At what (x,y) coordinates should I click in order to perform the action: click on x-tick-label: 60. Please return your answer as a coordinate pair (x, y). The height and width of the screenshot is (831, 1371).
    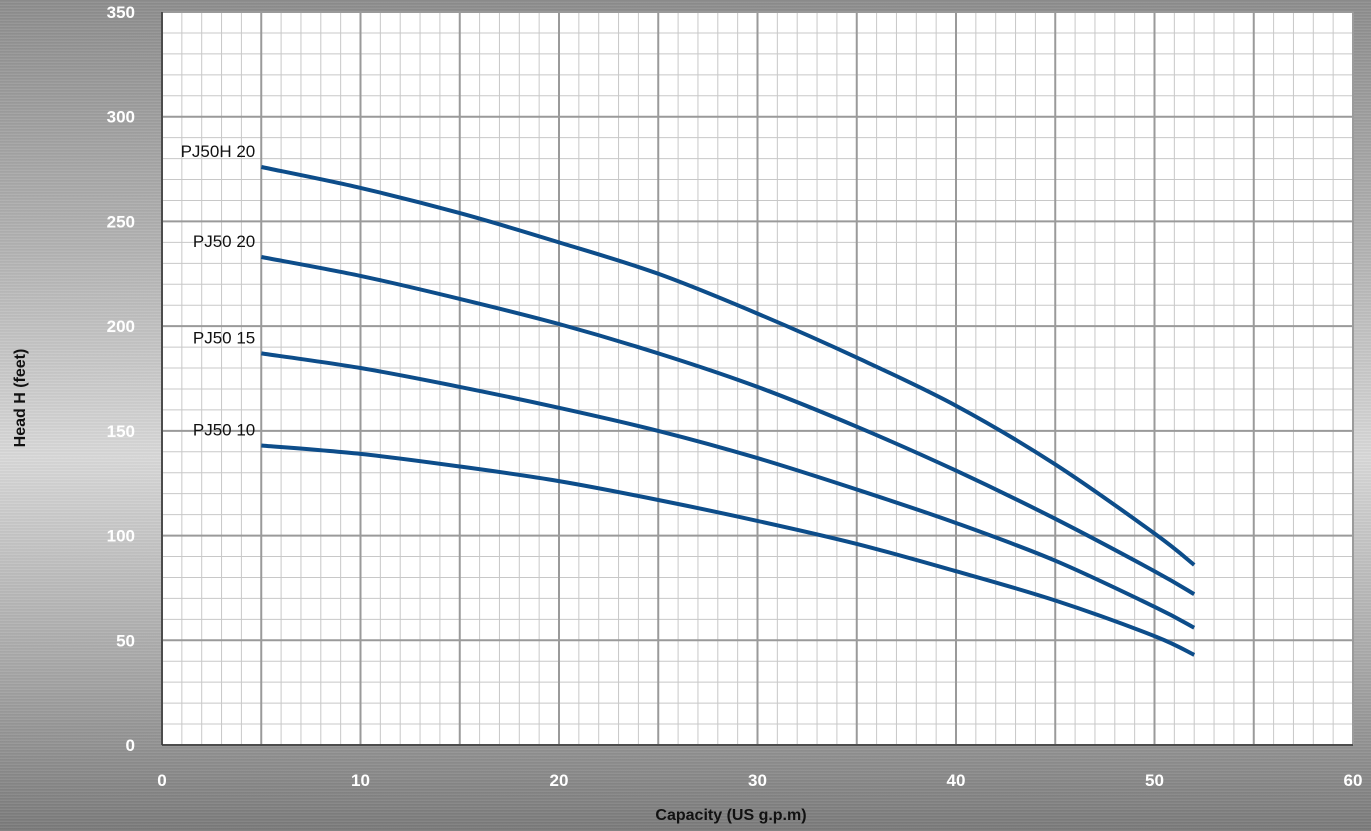
    Looking at the image, I should click on (1353, 780).